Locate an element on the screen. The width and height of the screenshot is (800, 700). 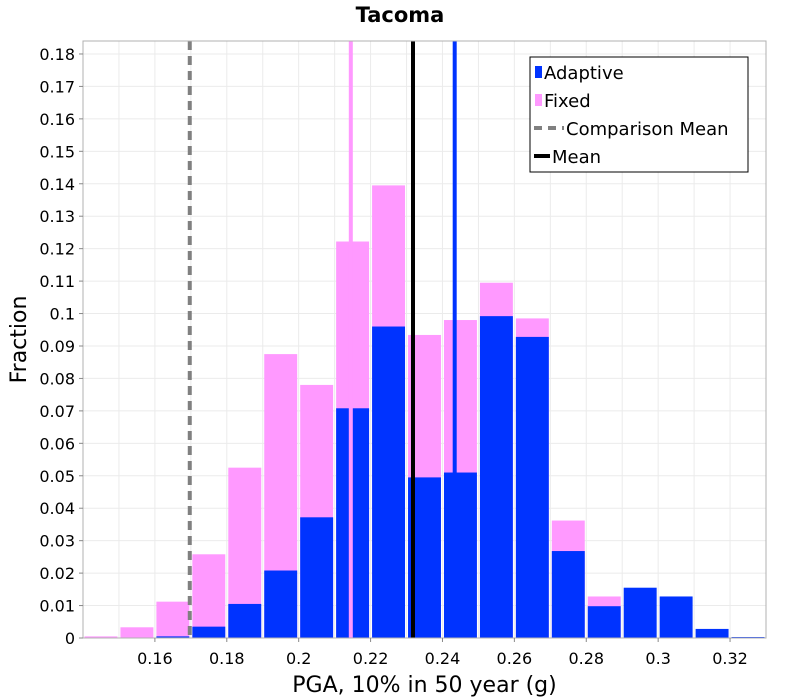
x-tick-label: 0.28 is located at coordinates (586, 658).